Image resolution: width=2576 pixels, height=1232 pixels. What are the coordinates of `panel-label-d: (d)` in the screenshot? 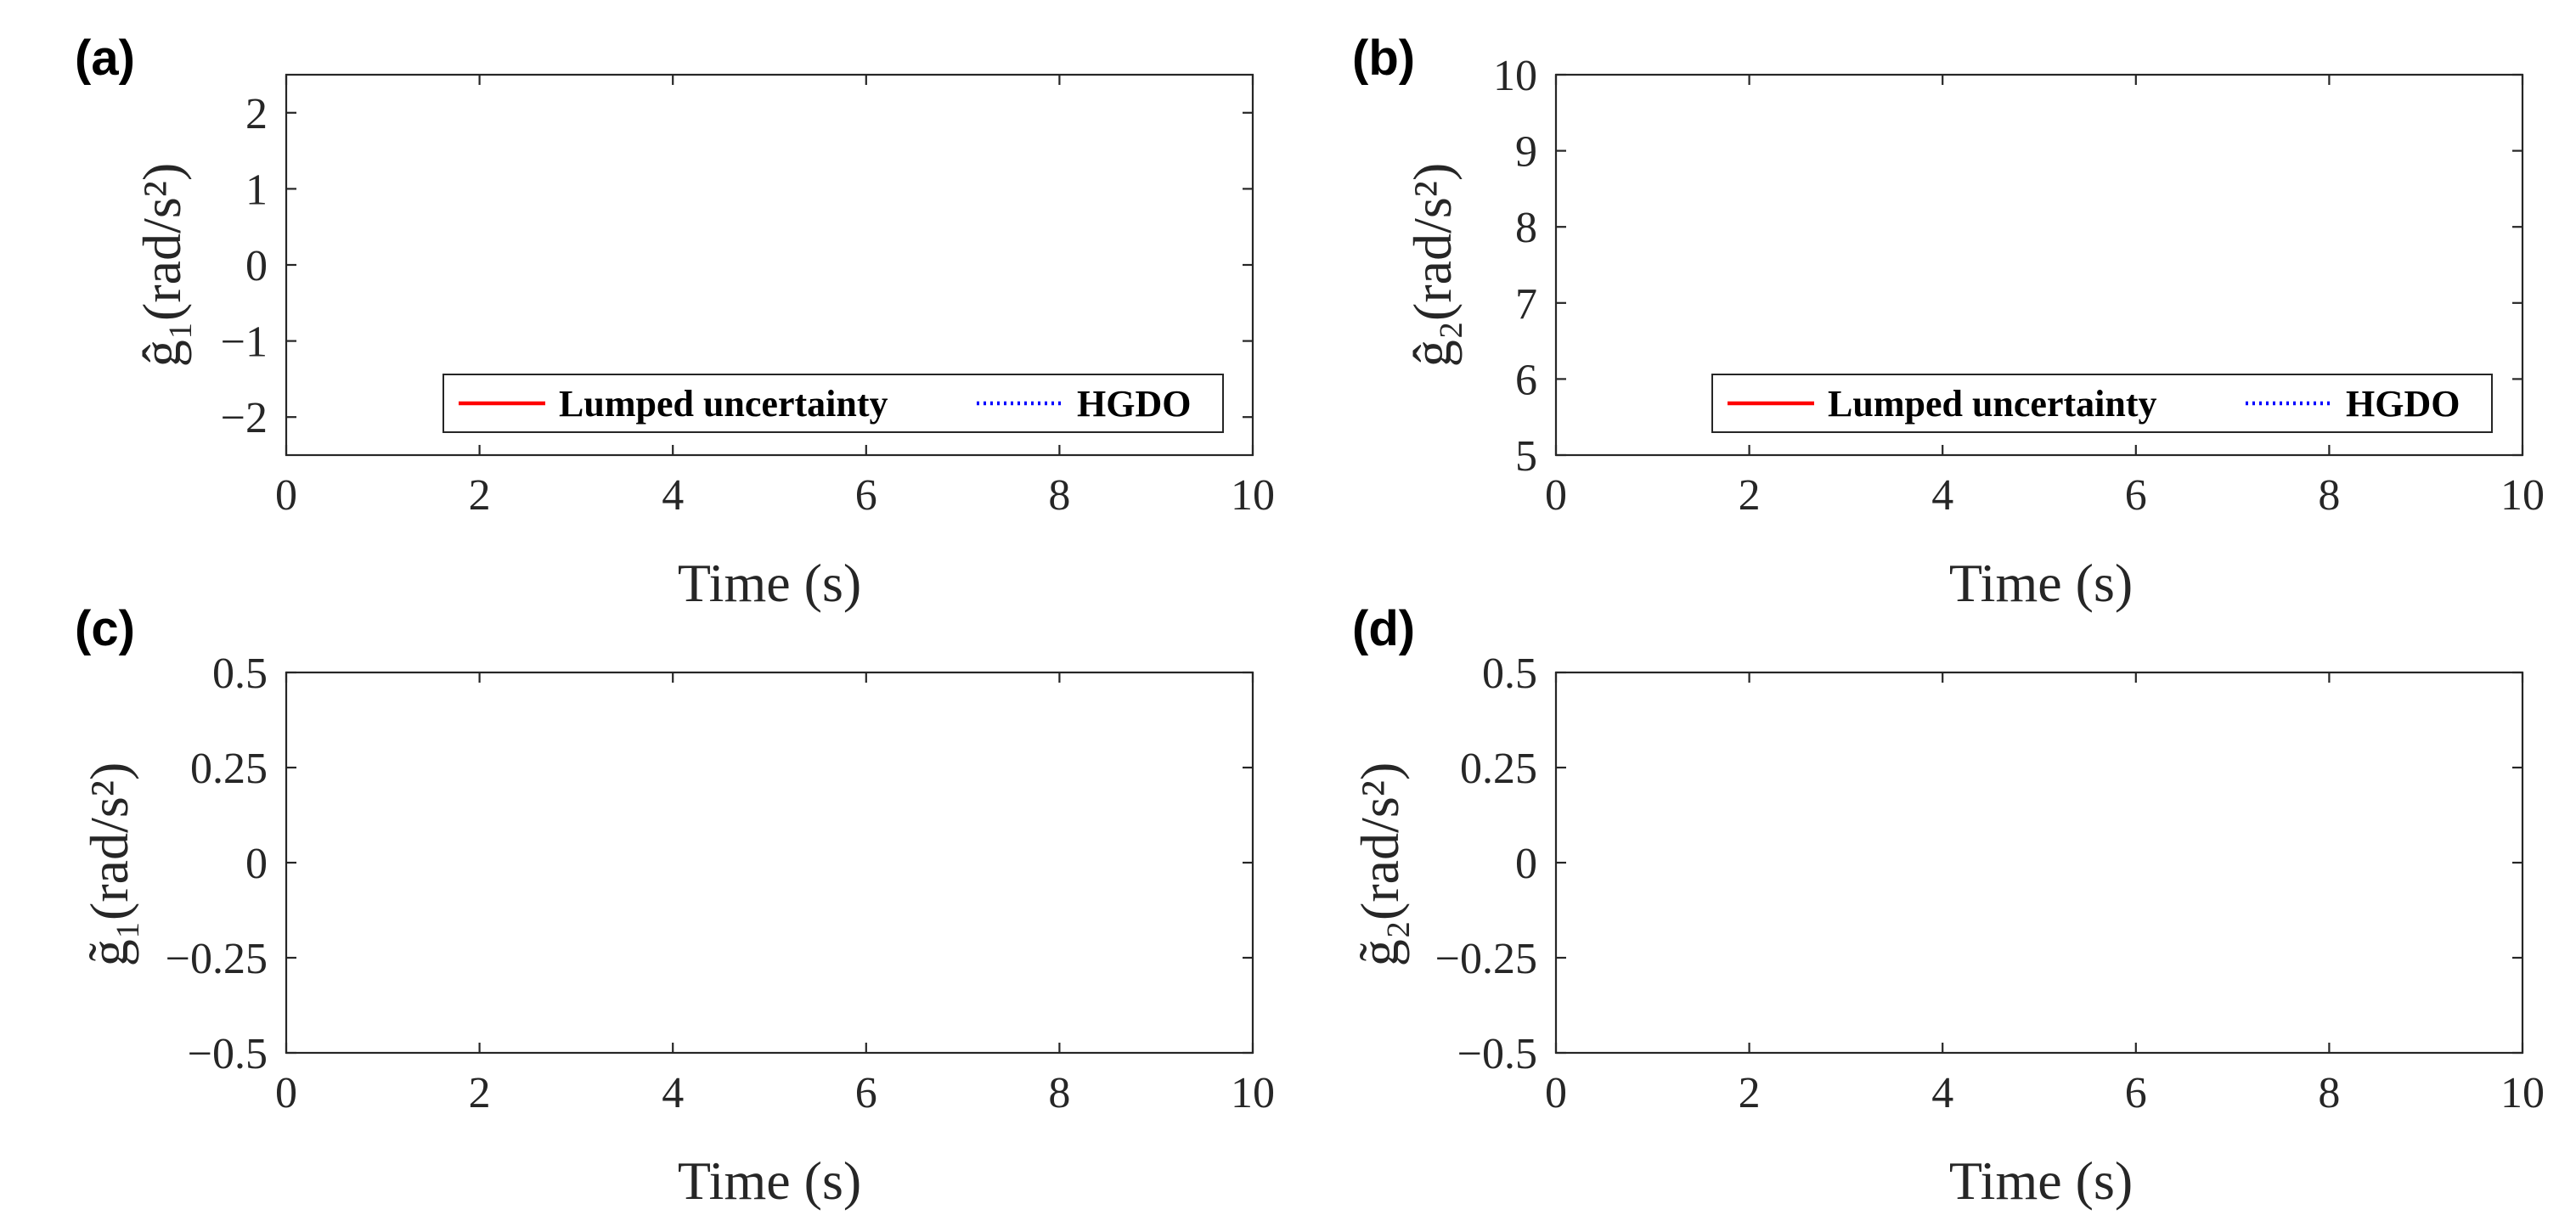 It's located at (1383, 628).